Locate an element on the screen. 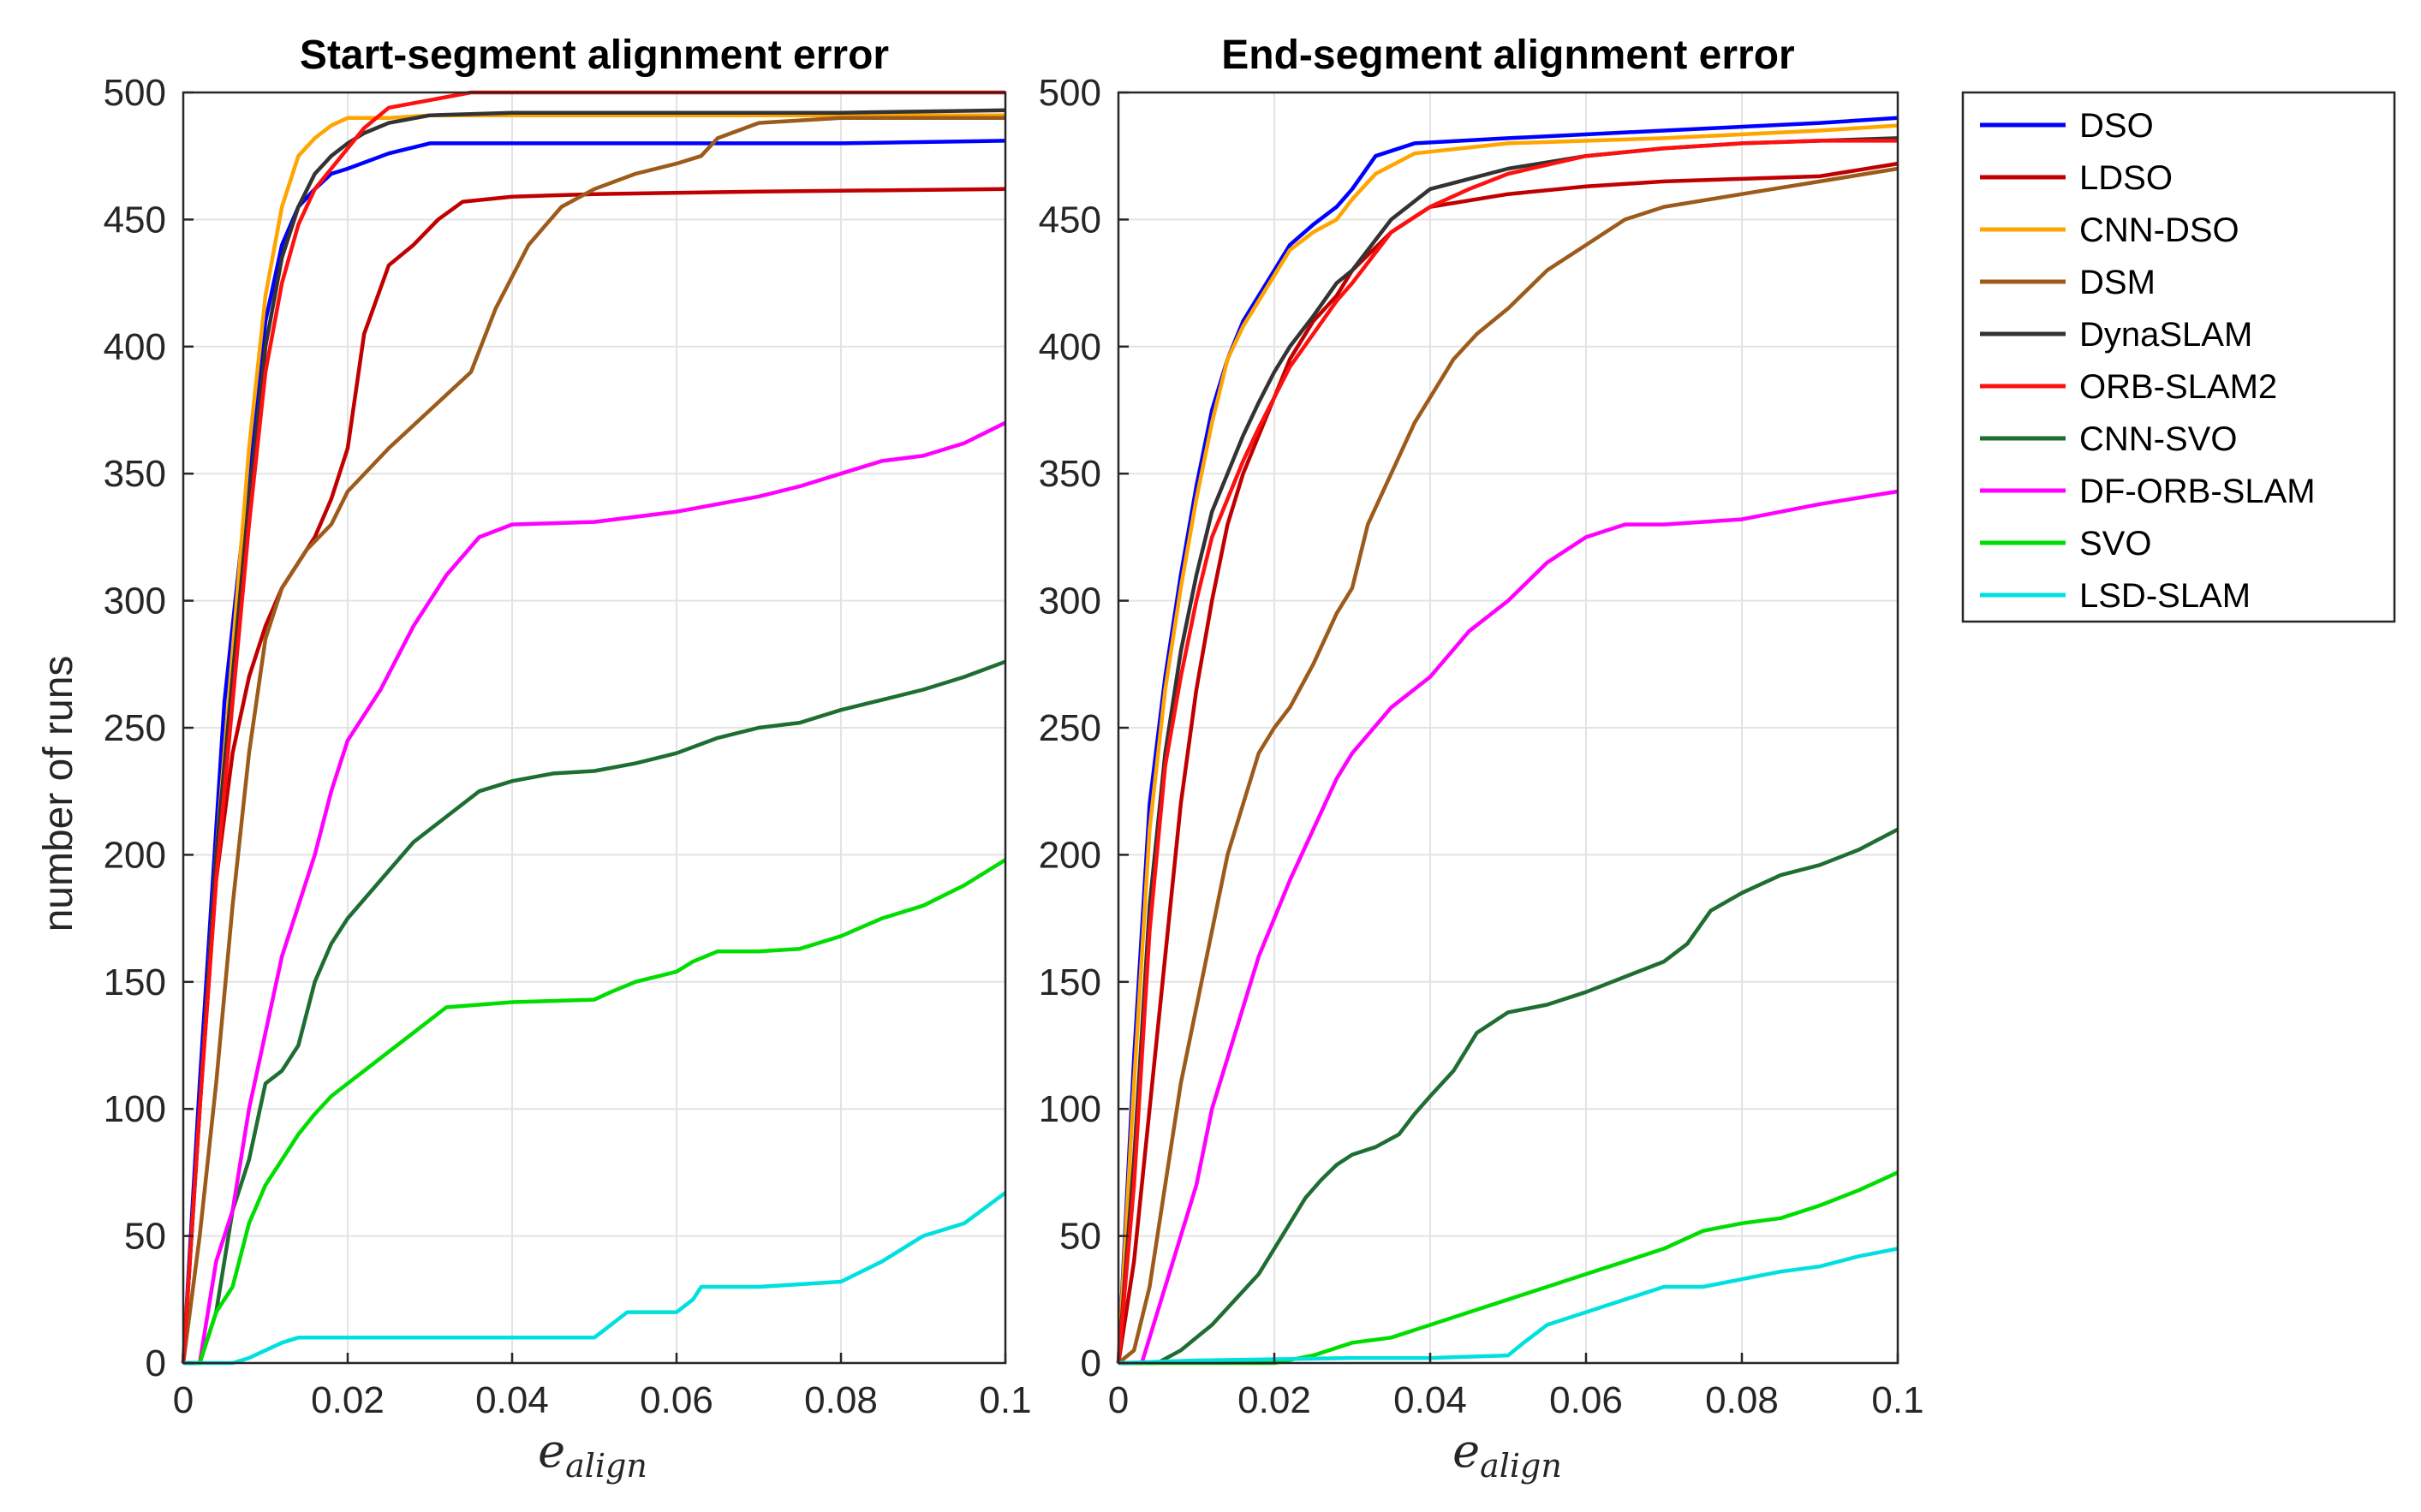  start-x-axis-label-main: e is located at coordinates (552, 1451).